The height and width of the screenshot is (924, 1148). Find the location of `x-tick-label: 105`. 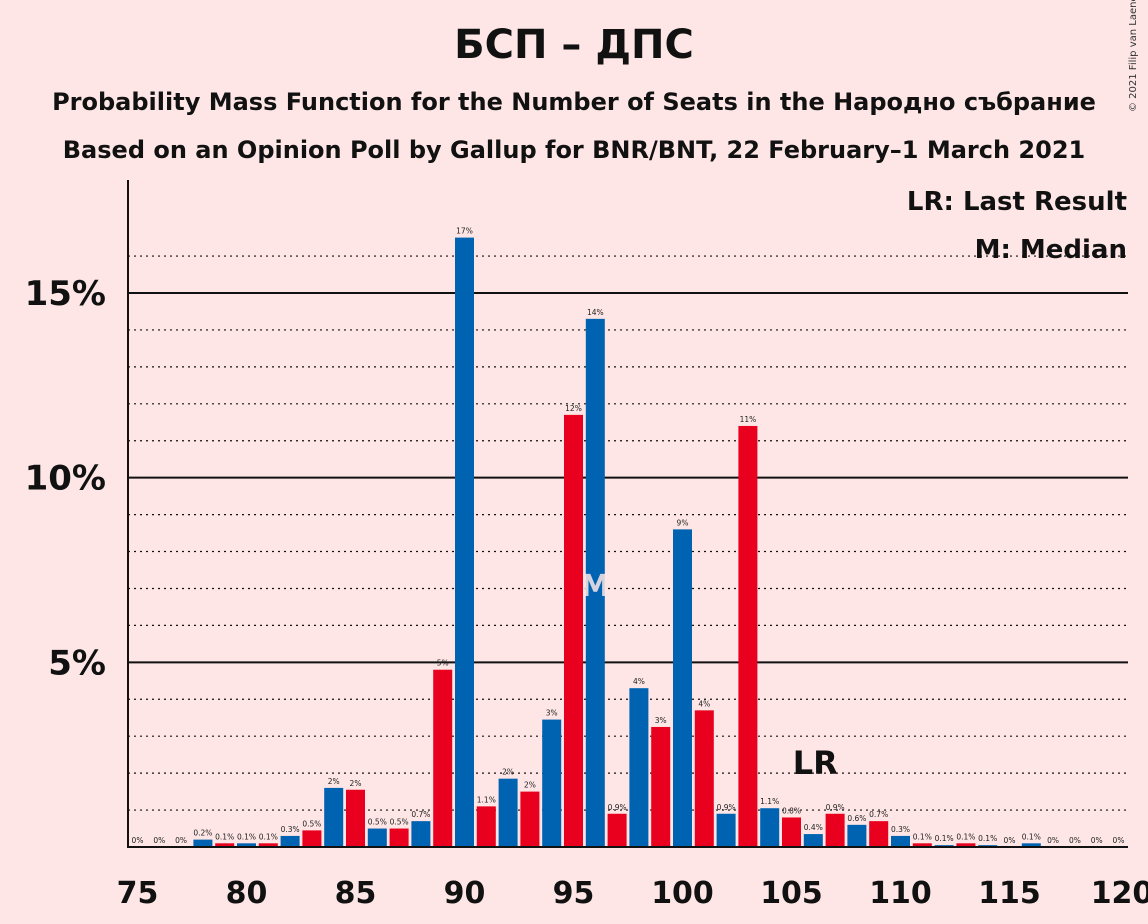

x-tick-label: 105 is located at coordinates (791, 893).